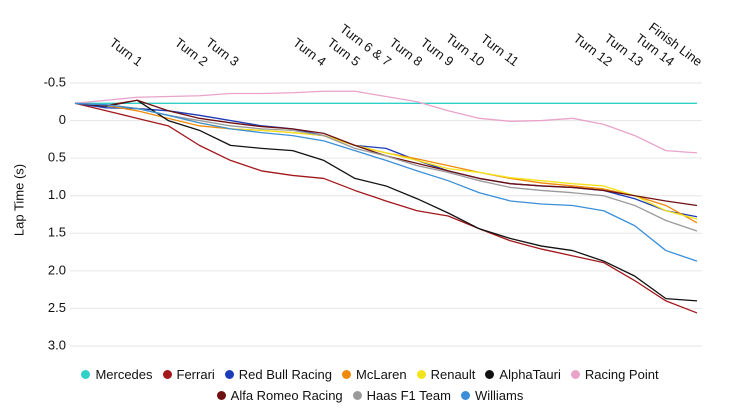 Image resolution: width=730 pixels, height=411 pixels. What do you see at coordinates (62, 119) in the screenshot?
I see `y-tick-label: 0` at bounding box center [62, 119].